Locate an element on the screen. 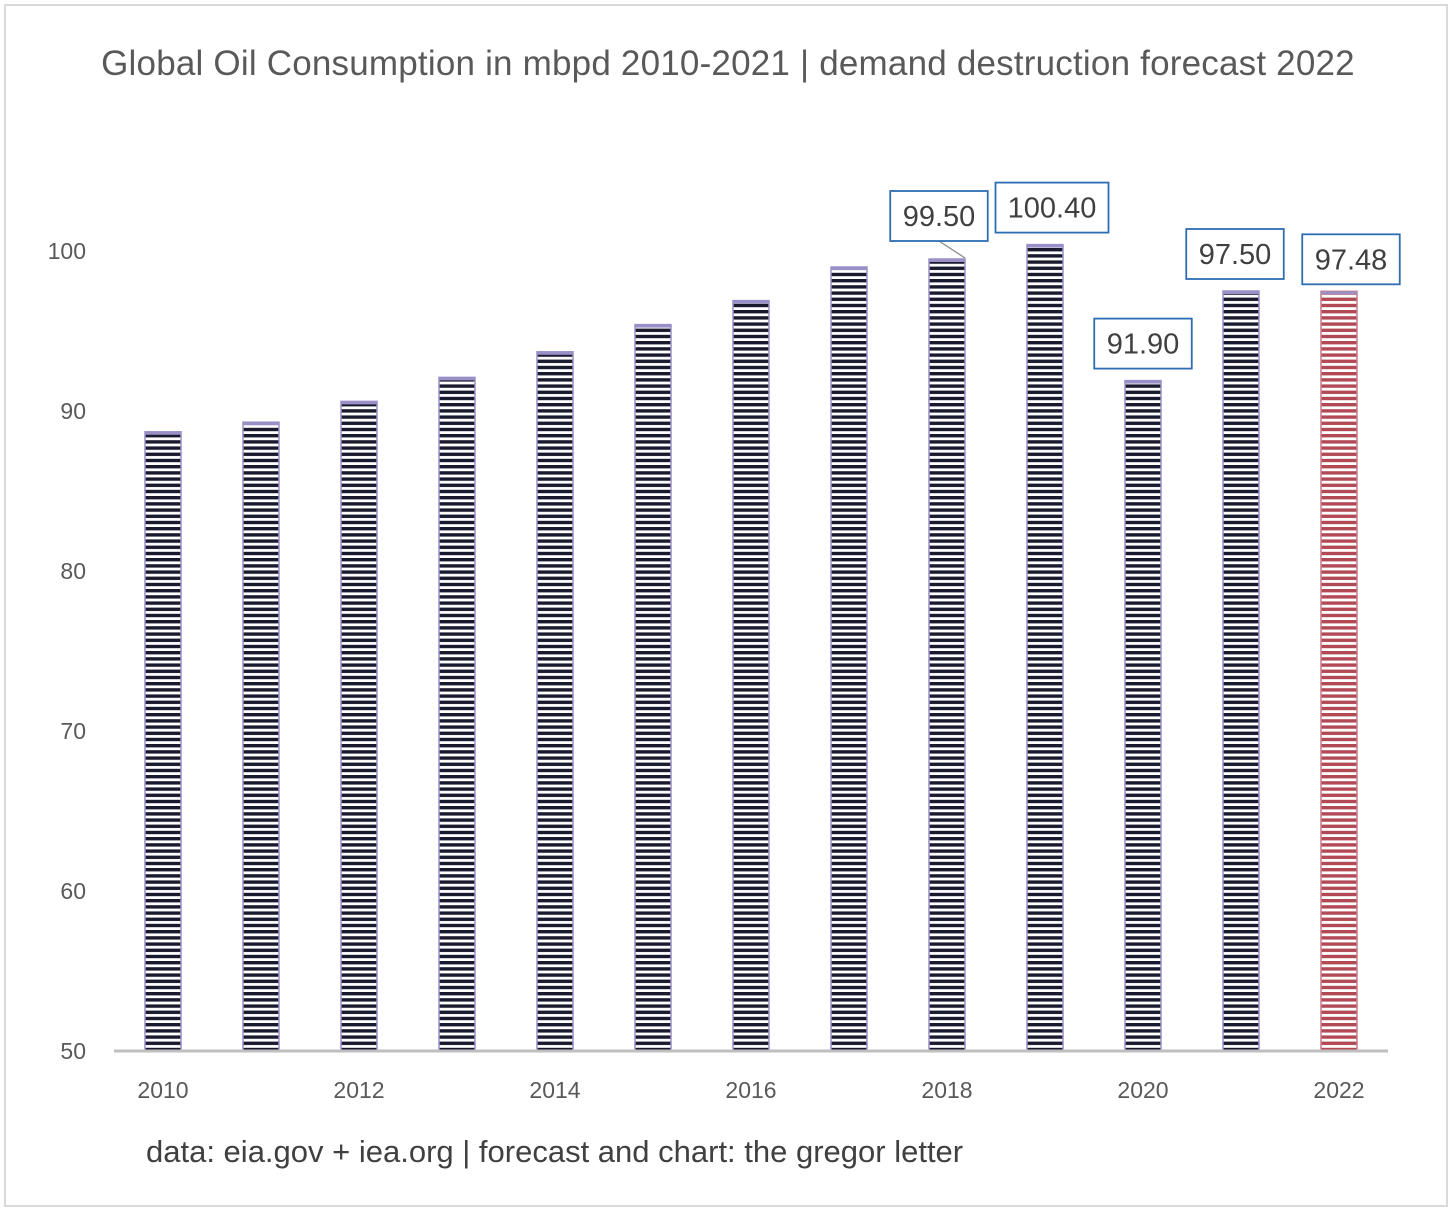 The width and height of the screenshot is (1456, 1215). bar-cap-2018 is located at coordinates (947, 260).